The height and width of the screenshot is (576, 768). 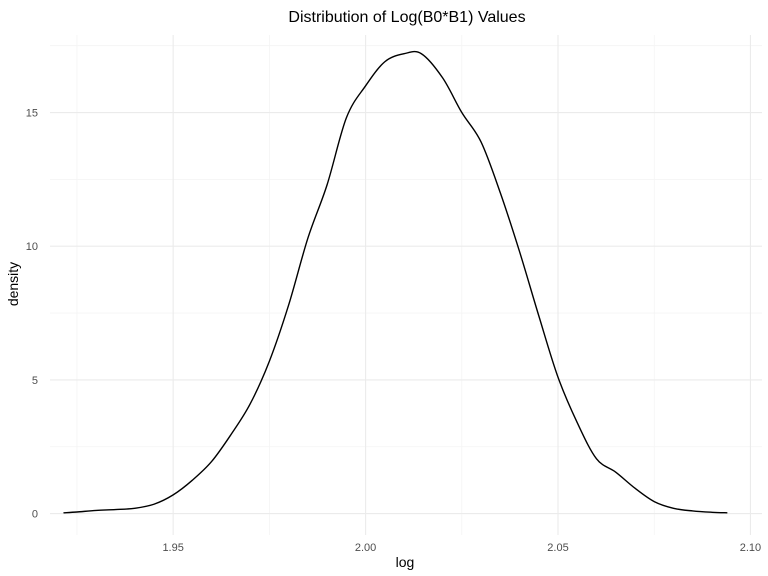 What do you see at coordinates (406, 17) in the screenshot?
I see `chart-title: Distribution of Log(B0*B1) Values` at bounding box center [406, 17].